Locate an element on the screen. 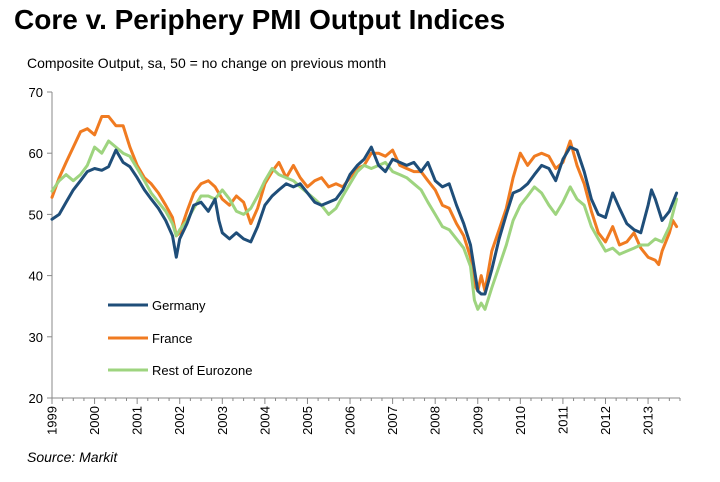 The width and height of the screenshot is (720, 482). legend: Germany France Rest of Eurozone is located at coordinates (180, 338).